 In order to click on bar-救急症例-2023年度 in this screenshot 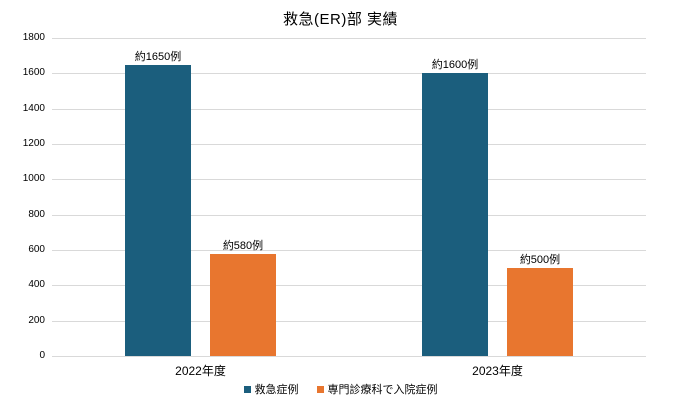, I will do `click(455, 214)`.